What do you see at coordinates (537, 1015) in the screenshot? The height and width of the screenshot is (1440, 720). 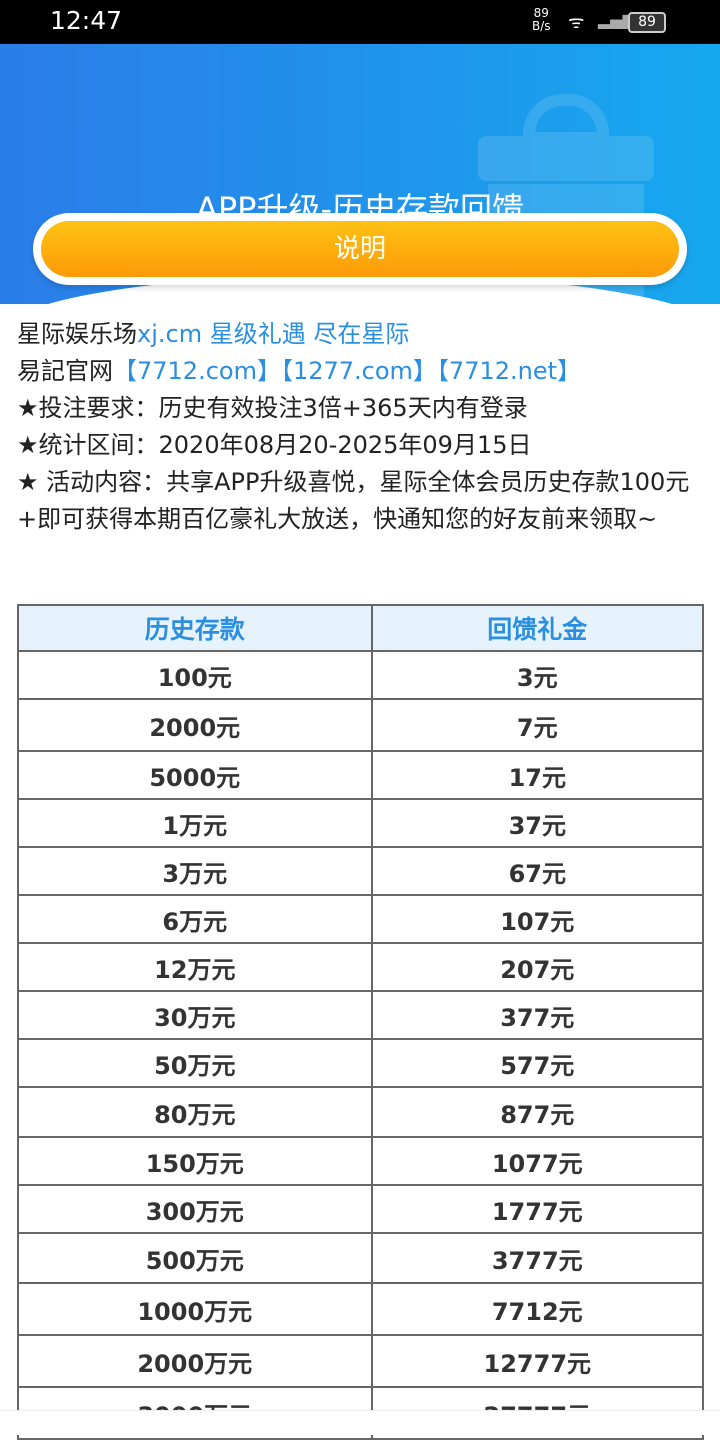 I see `reward-cell: 377元` at bounding box center [537, 1015].